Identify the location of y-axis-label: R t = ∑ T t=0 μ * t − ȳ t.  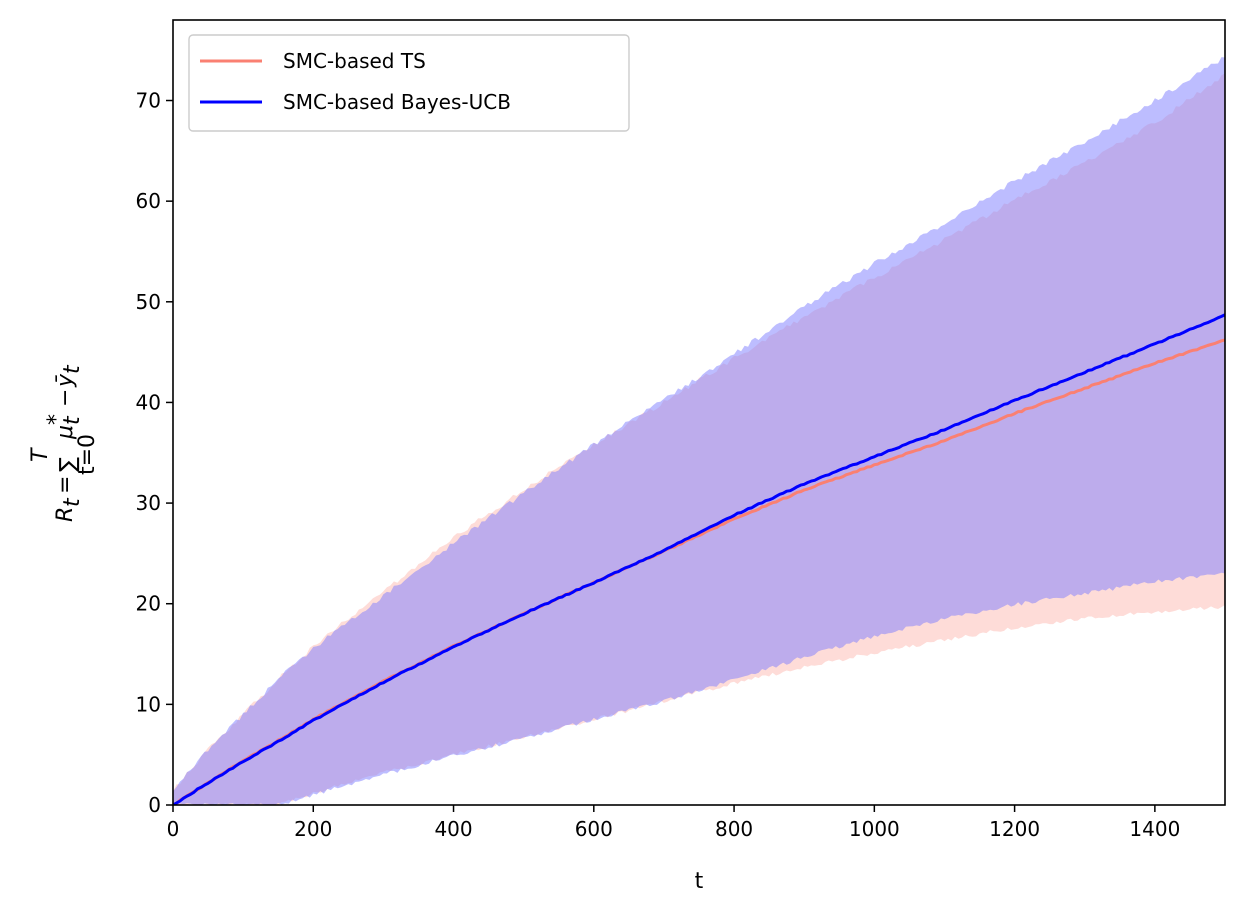
(64, 443).